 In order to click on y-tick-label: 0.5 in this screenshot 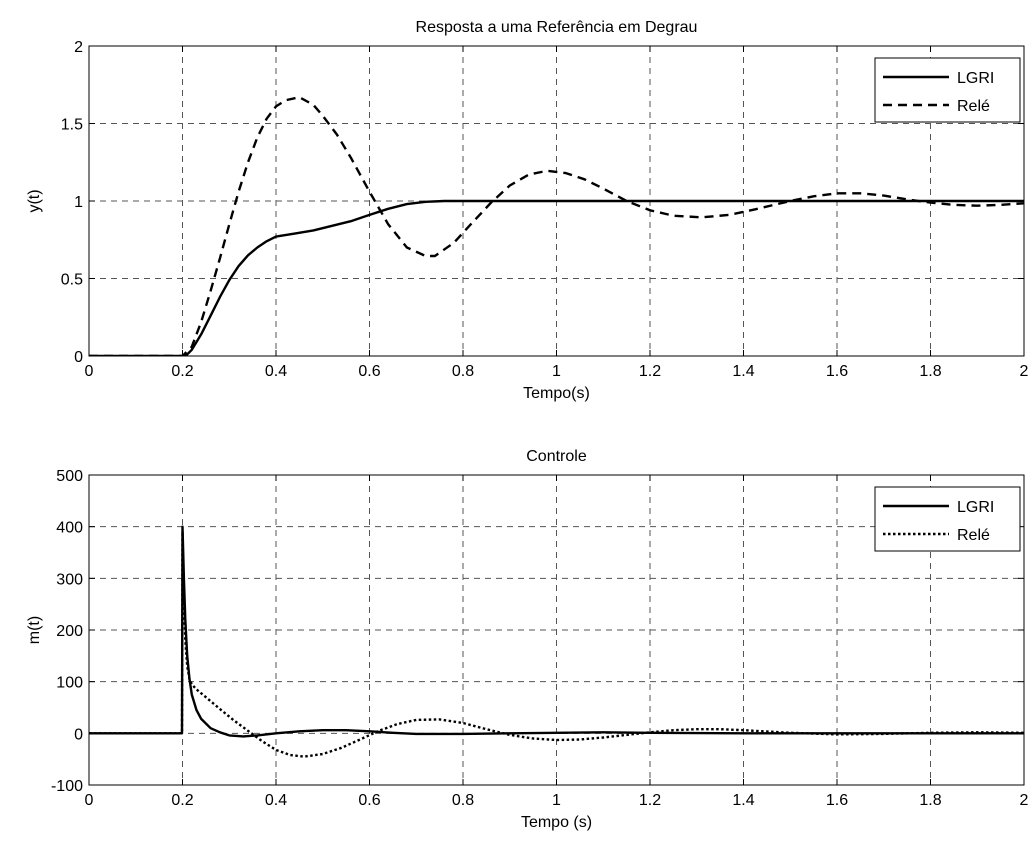, I will do `click(72, 280)`.